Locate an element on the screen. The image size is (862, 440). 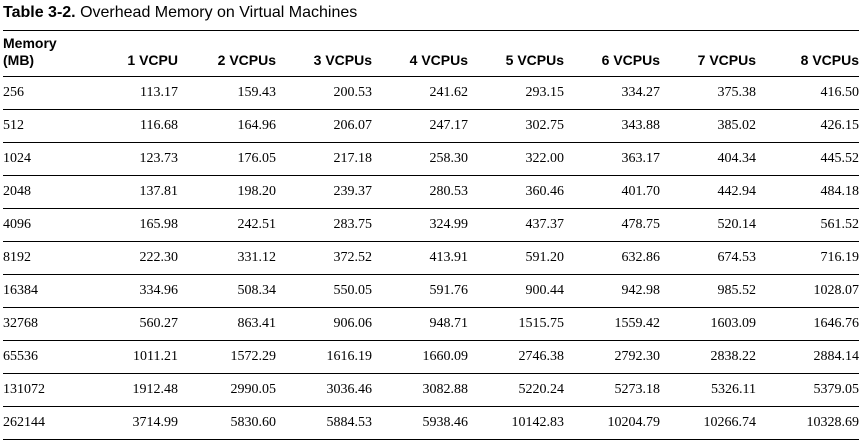
overhead-value-cell: 985.52 is located at coordinates (708, 291).